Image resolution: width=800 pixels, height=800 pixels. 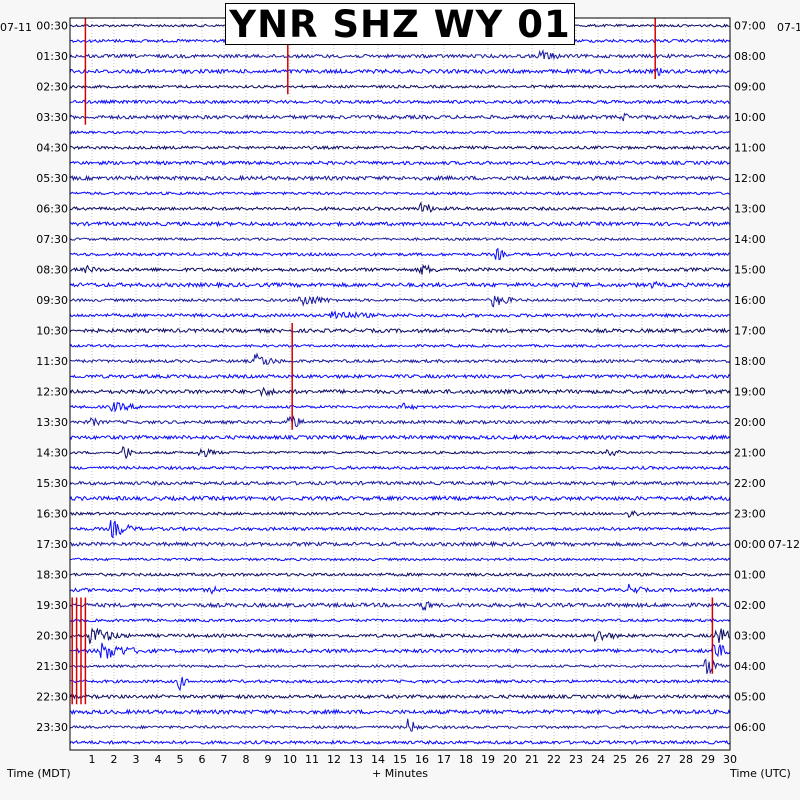 I want to click on x-tick-1: 1, so click(x=92, y=759).